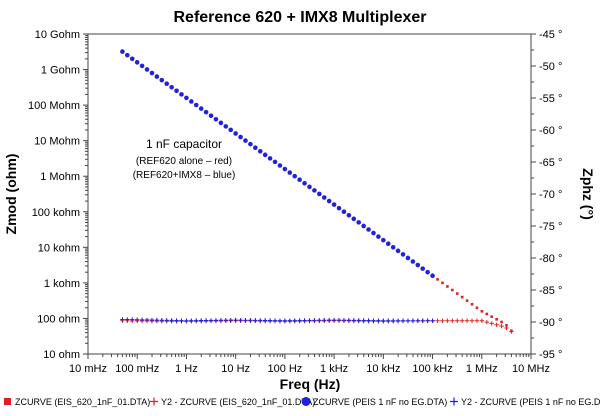 The height and width of the screenshot is (416, 600). Describe the element at coordinates (531, 369) in the screenshot. I see `x-tick-label: 10 MHz` at that location.